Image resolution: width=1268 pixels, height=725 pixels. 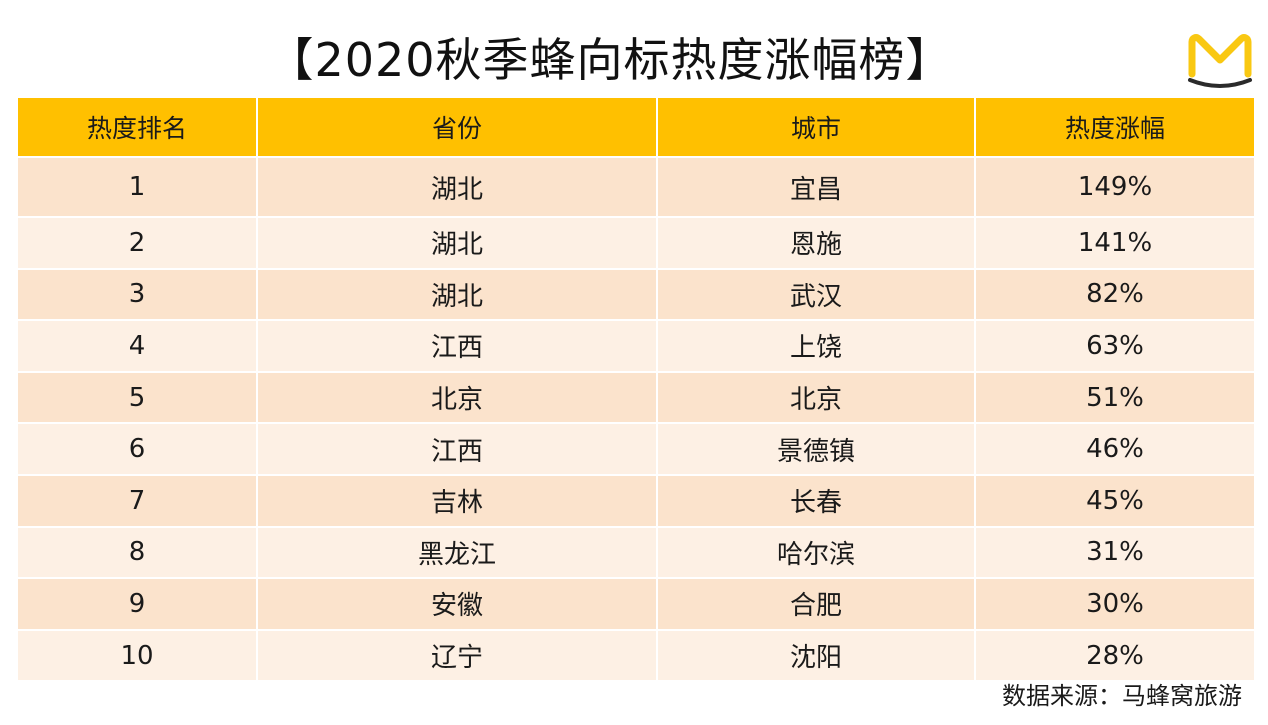 What do you see at coordinates (458, 396) in the screenshot?
I see `cell-province: 北京` at bounding box center [458, 396].